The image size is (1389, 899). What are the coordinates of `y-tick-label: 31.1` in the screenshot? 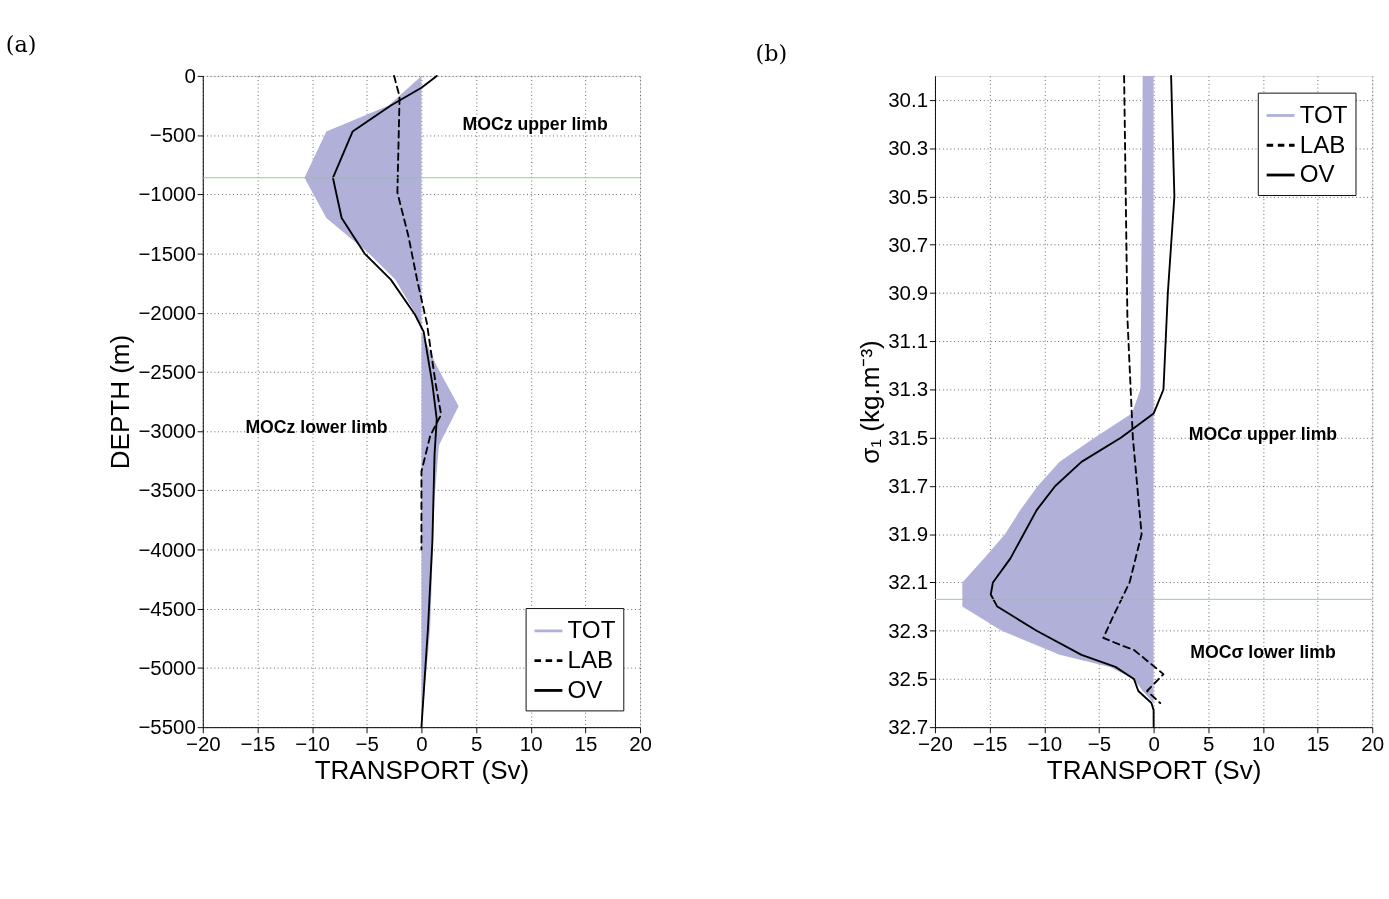 It's located at (908, 341).